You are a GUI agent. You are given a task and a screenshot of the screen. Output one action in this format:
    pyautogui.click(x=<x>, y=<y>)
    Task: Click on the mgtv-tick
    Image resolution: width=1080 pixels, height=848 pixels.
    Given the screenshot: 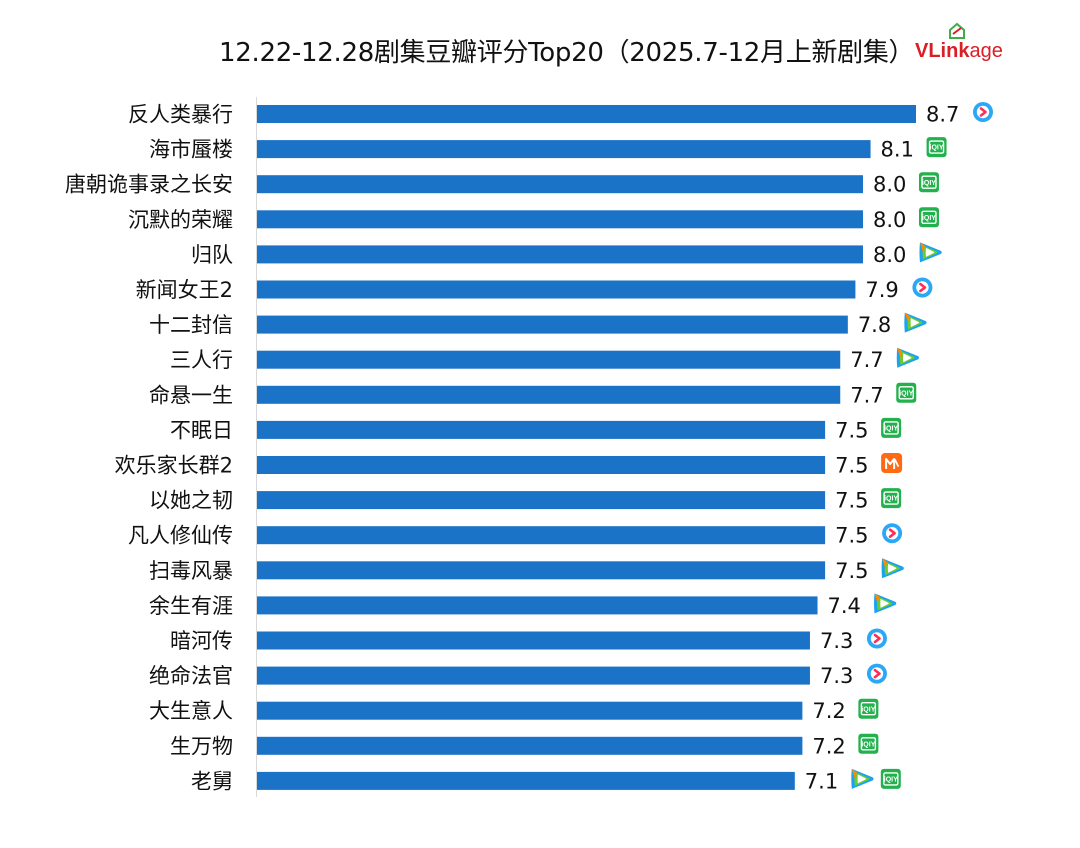 What is the action you would take?
    pyautogui.click(x=897, y=463)
    